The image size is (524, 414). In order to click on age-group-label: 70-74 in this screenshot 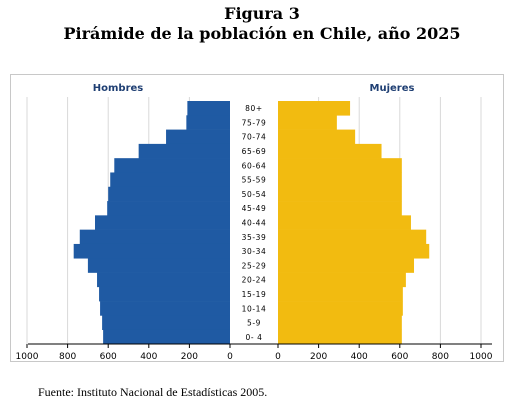, I will do `click(254, 137)`.